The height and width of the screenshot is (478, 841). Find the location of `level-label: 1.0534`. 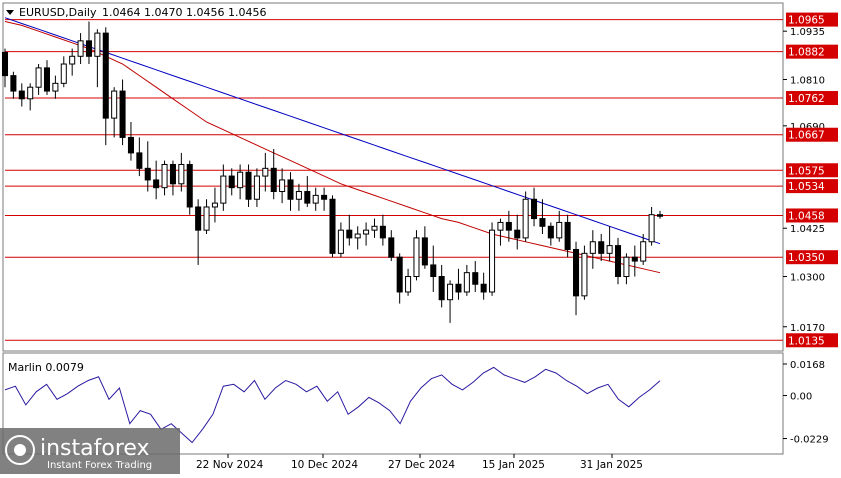

level-label: 1.0534 is located at coordinates (806, 187).